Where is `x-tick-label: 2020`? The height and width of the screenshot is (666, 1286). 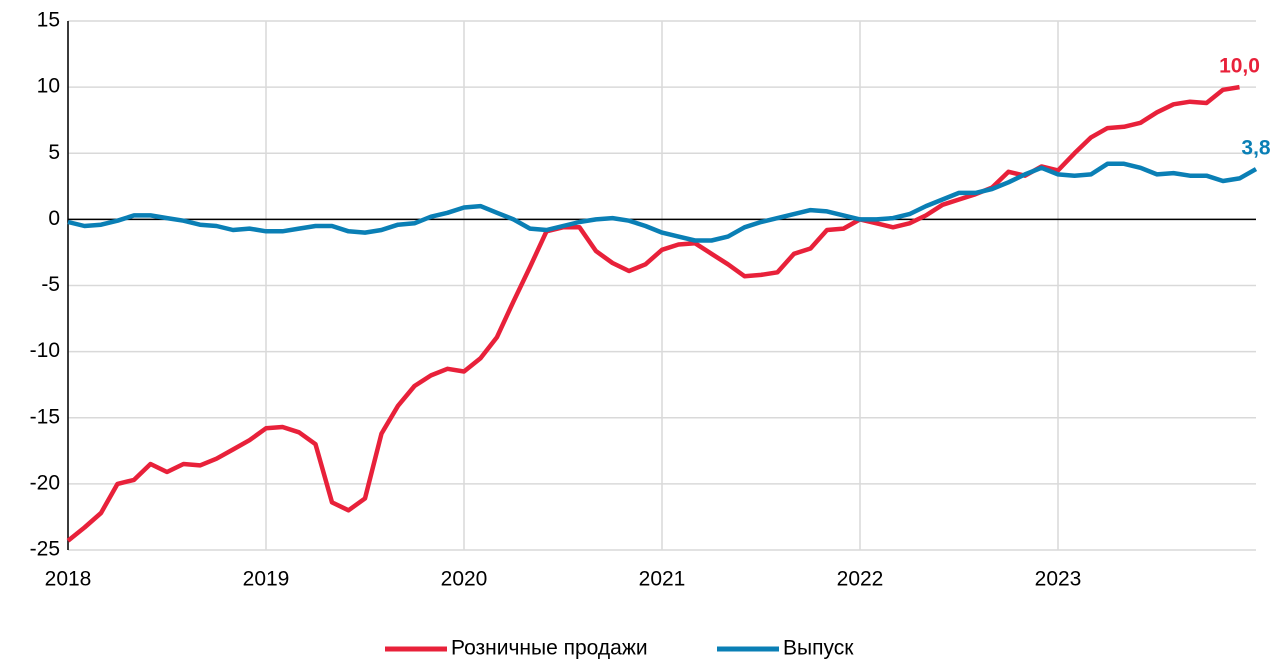 x-tick-label: 2020 is located at coordinates (464, 579).